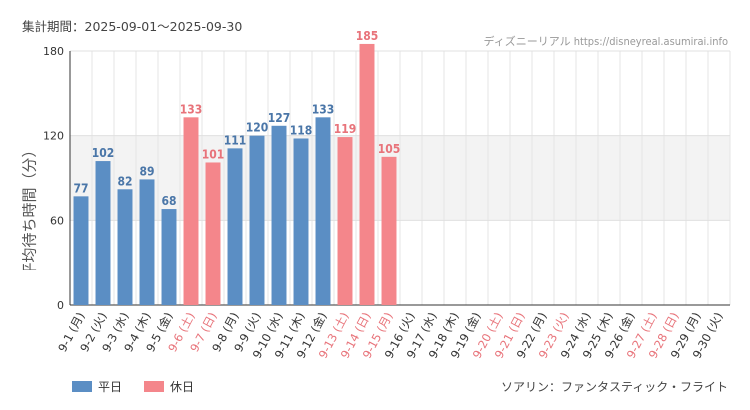  What do you see at coordinates (279, 118) in the screenshot?
I see `data-label: 127` at bounding box center [279, 118].